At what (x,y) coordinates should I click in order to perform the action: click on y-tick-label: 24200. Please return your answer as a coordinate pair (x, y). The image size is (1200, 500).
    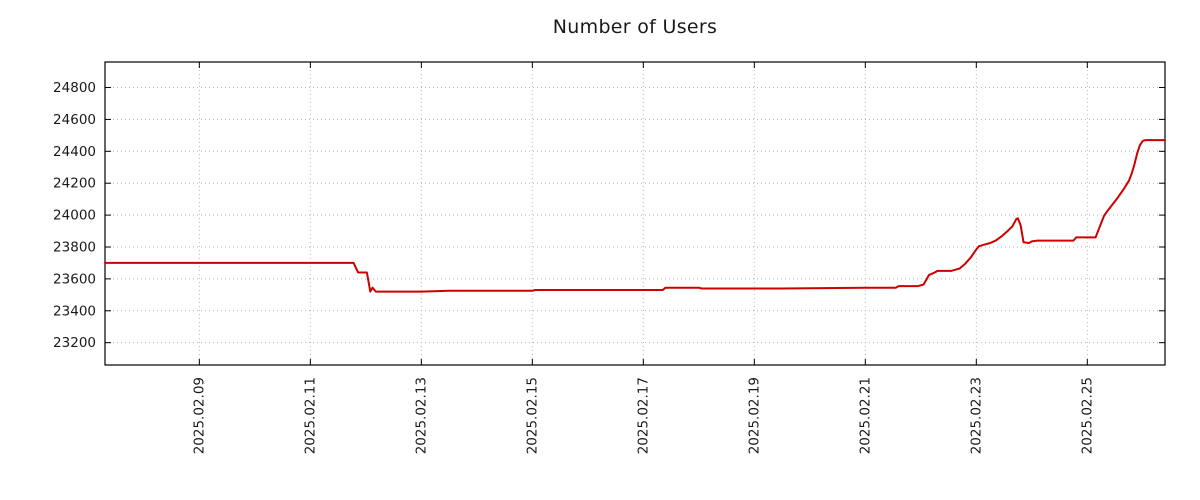
    Looking at the image, I should click on (74, 184).